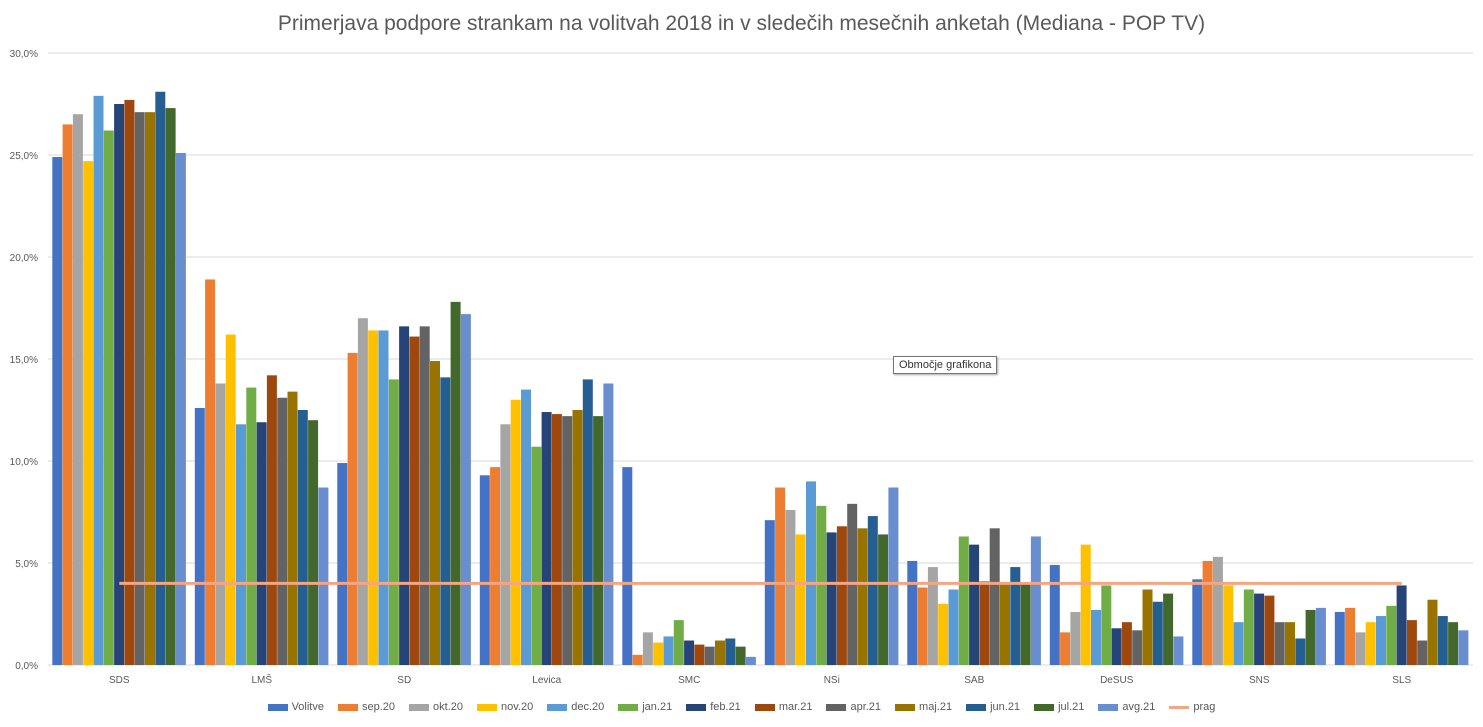  What do you see at coordinates (821, 585) in the screenshot?
I see `bar-NSi-jan.21` at bounding box center [821, 585].